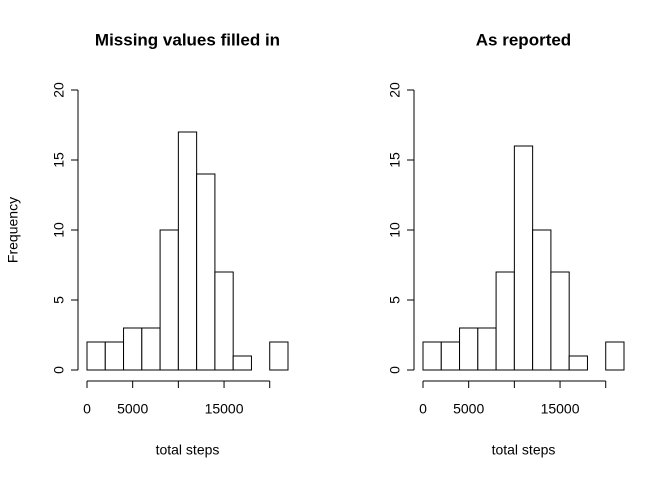  What do you see at coordinates (13, 230) in the screenshot?
I see `y-axis-label: Frequency` at bounding box center [13, 230].